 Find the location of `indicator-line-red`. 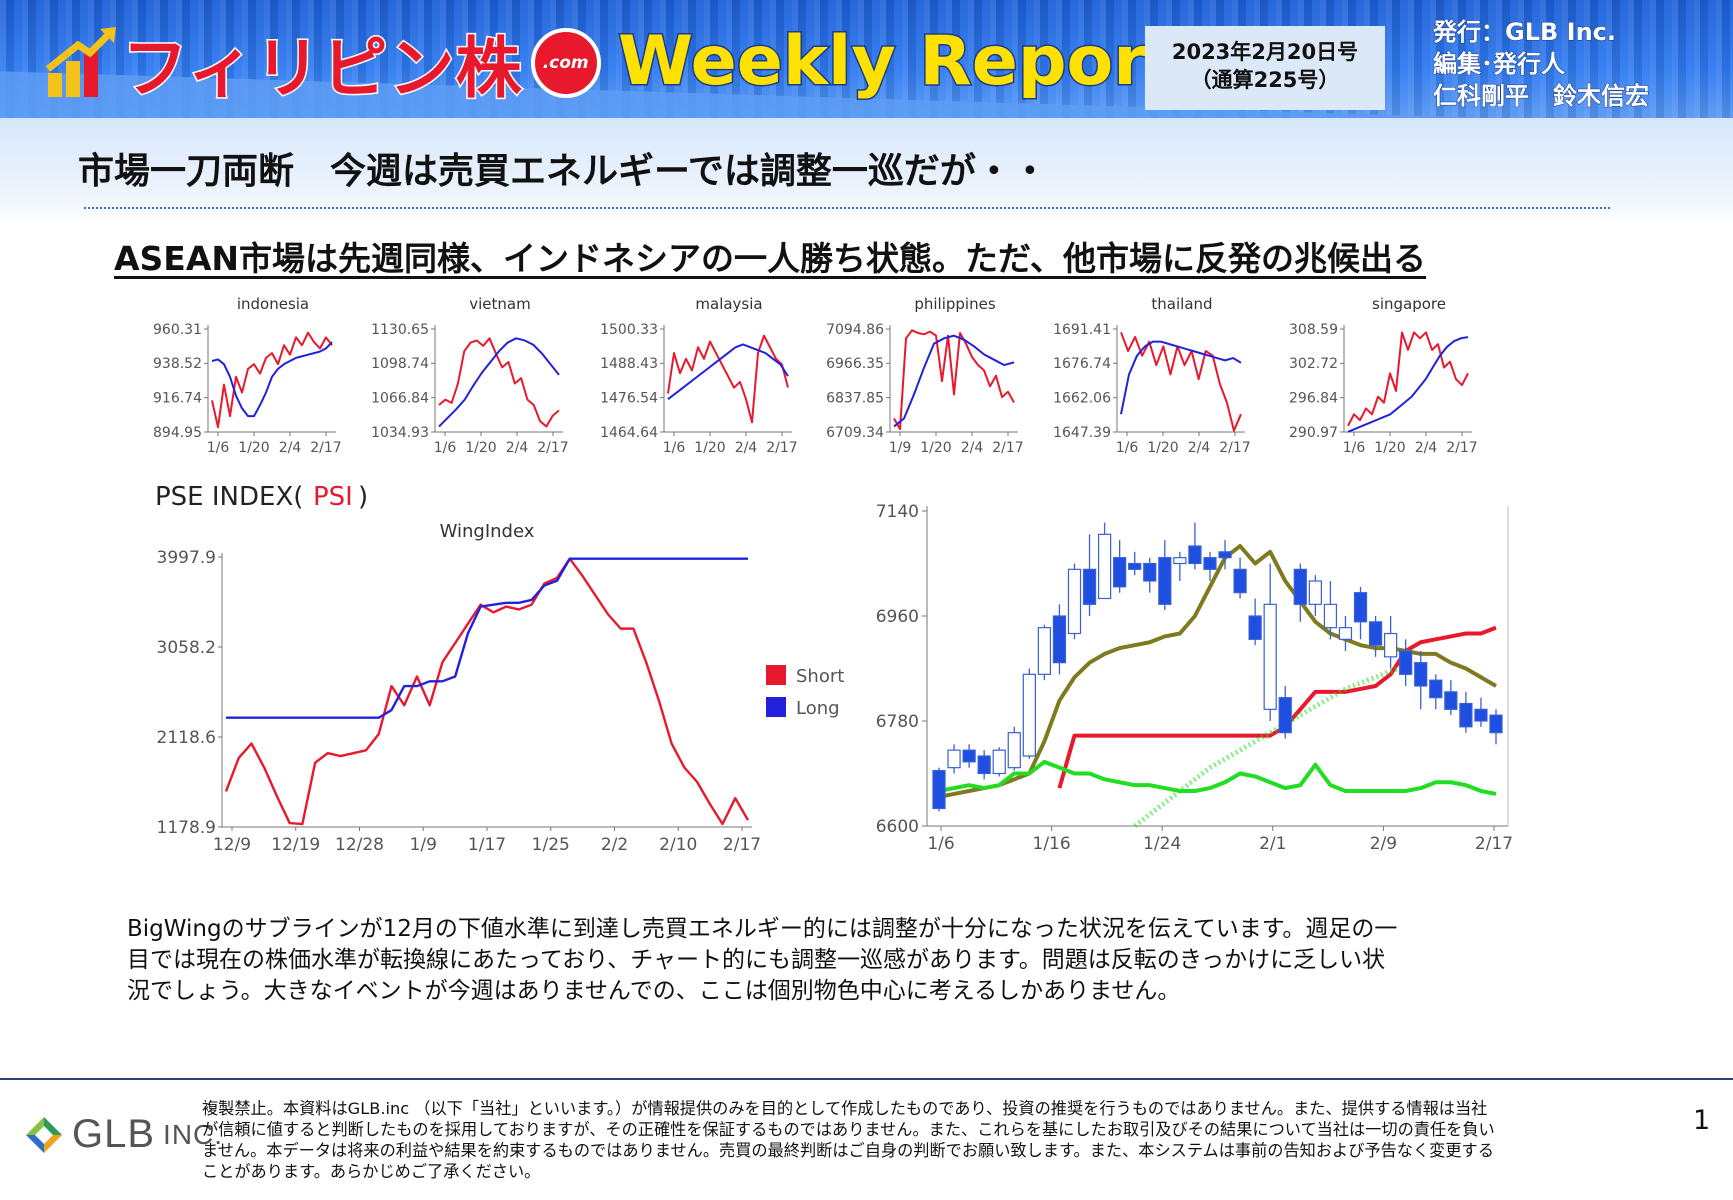

indicator-line-red is located at coordinates (1277, 707).